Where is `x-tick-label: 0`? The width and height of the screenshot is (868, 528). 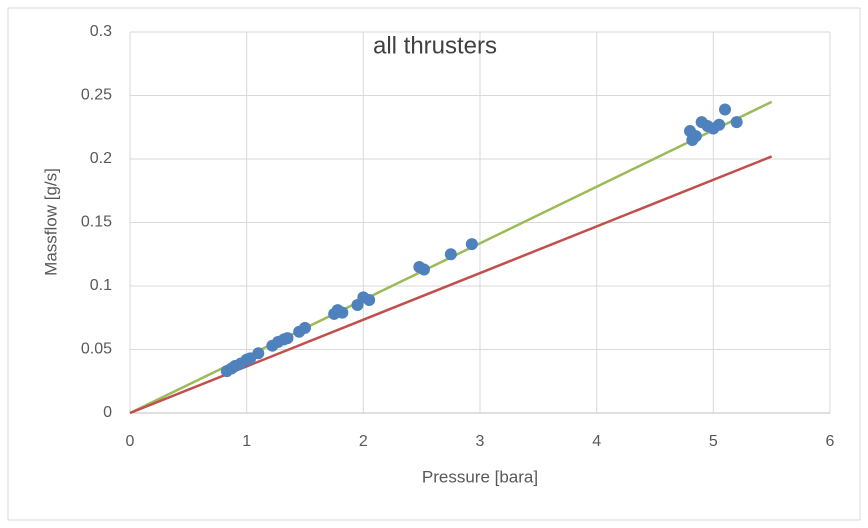
x-tick-label: 0 is located at coordinates (130, 441).